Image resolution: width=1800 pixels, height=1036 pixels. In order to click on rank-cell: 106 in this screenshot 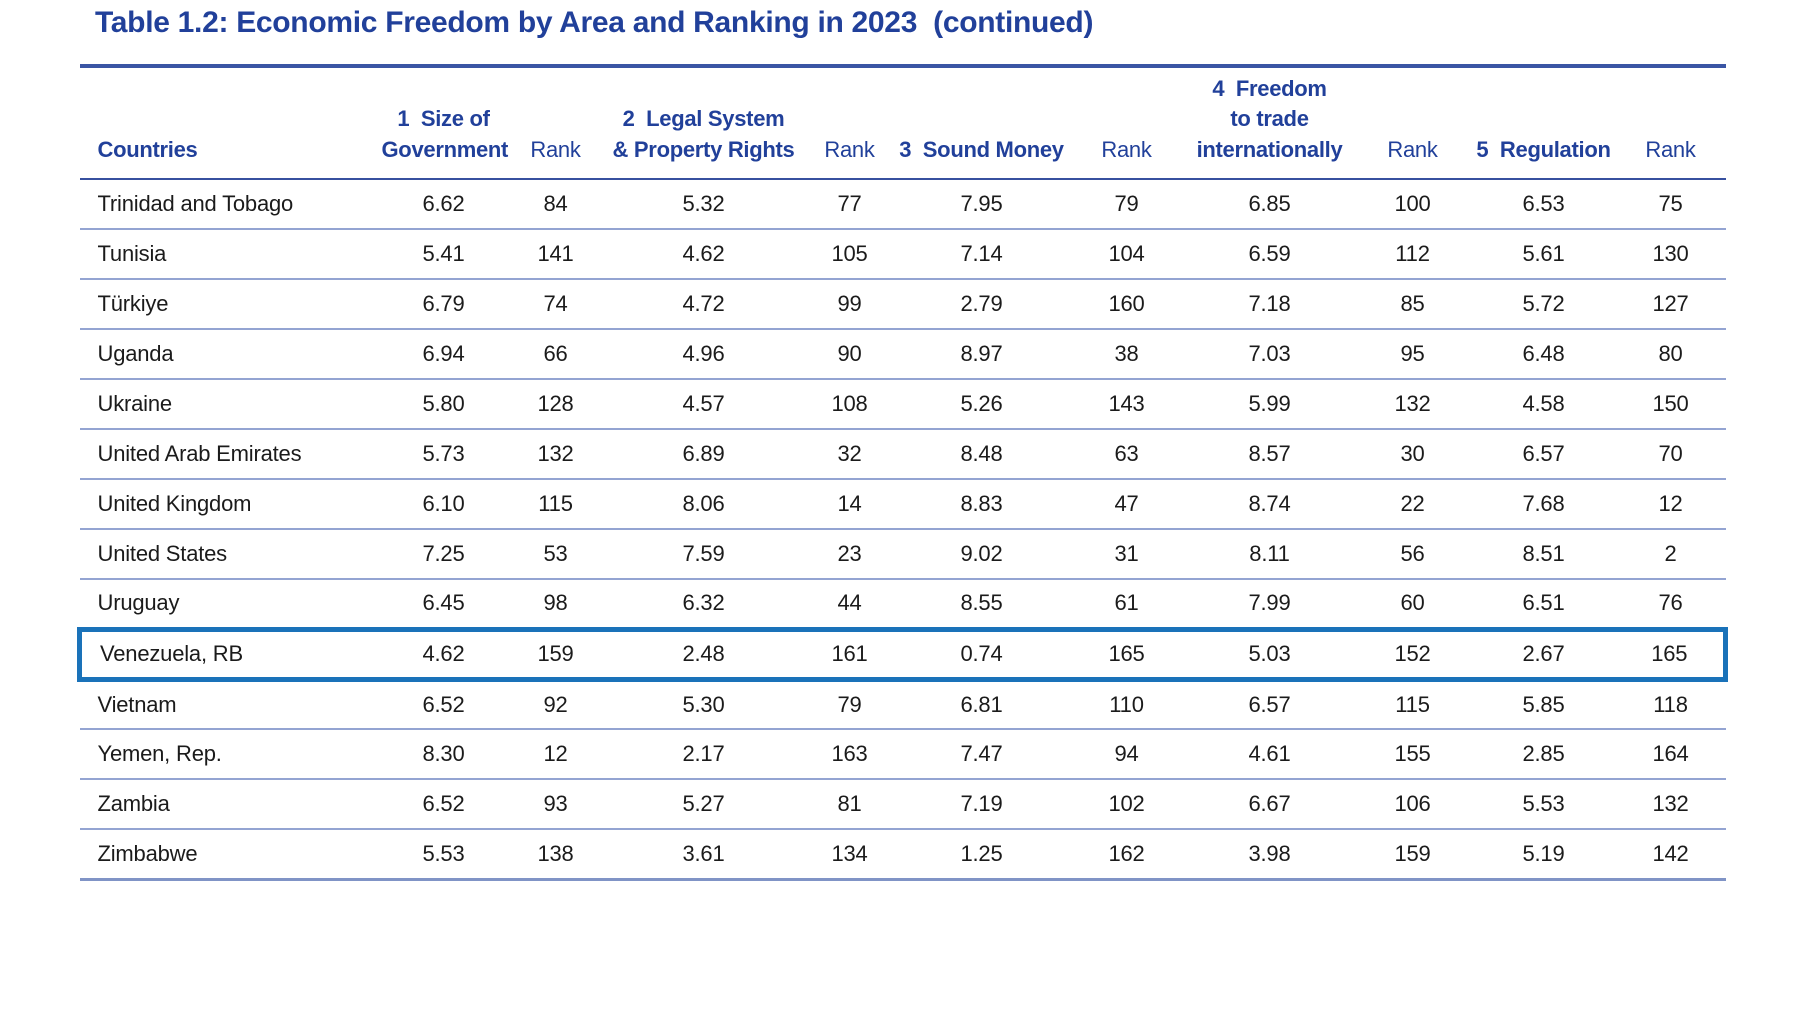, I will do `click(1412, 805)`.